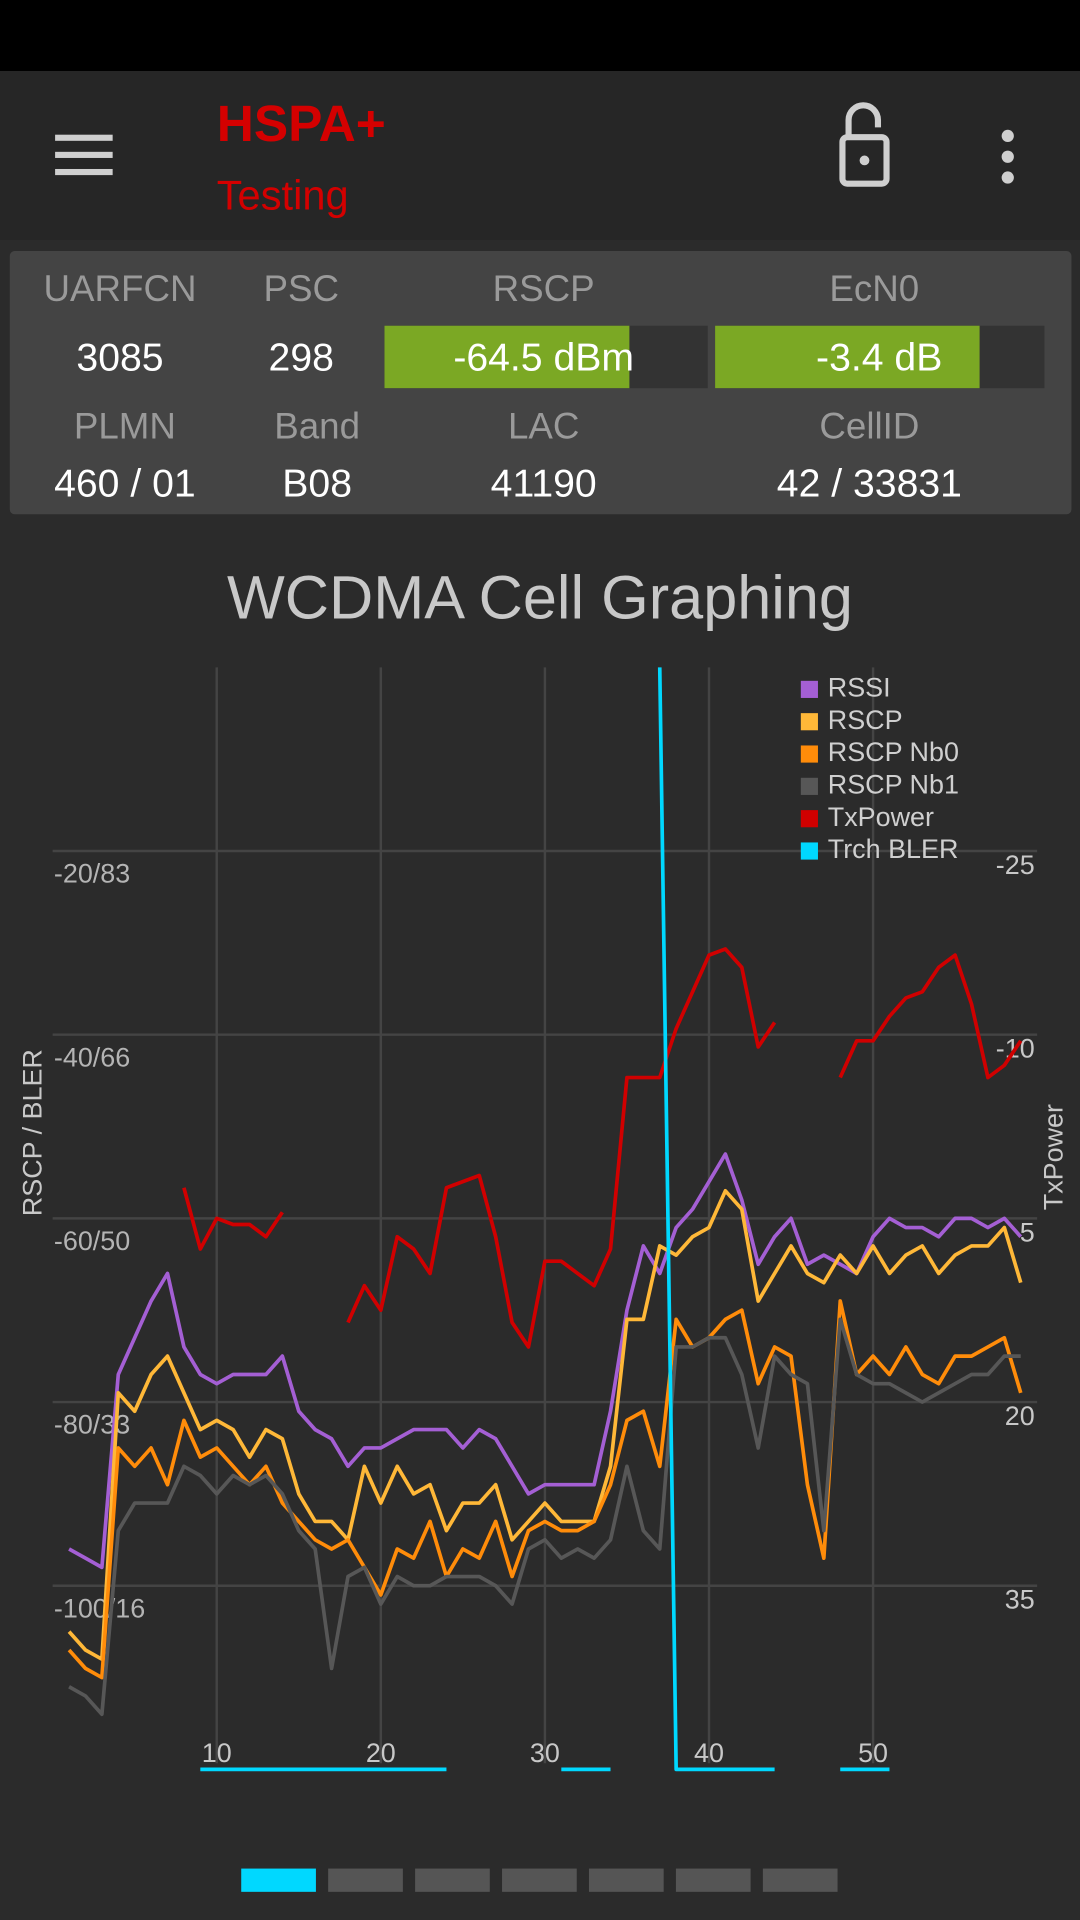 This screenshot has height=1920, width=1080. What do you see at coordinates (99, 1608) in the screenshot?
I see `y-tick-label: -100/16` at bounding box center [99, 1608].